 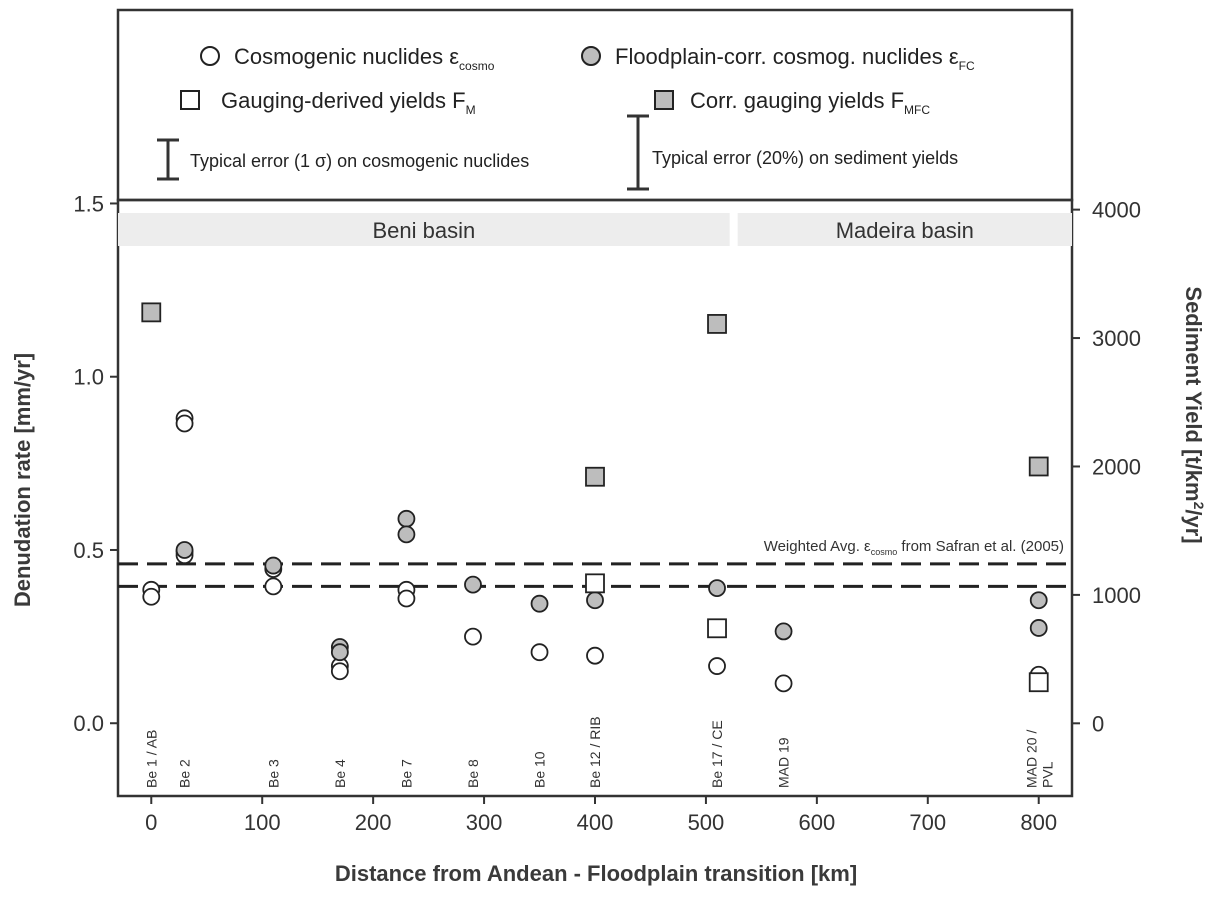 I want to click on x-tick-label: 400, so click(x=595, y=822).